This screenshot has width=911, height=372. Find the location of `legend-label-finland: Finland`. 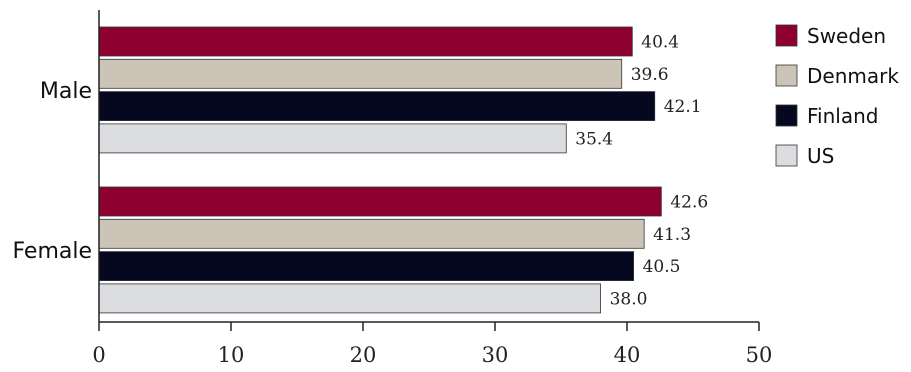

legend-label-finland: Finland is located at coordinates (842, 116).